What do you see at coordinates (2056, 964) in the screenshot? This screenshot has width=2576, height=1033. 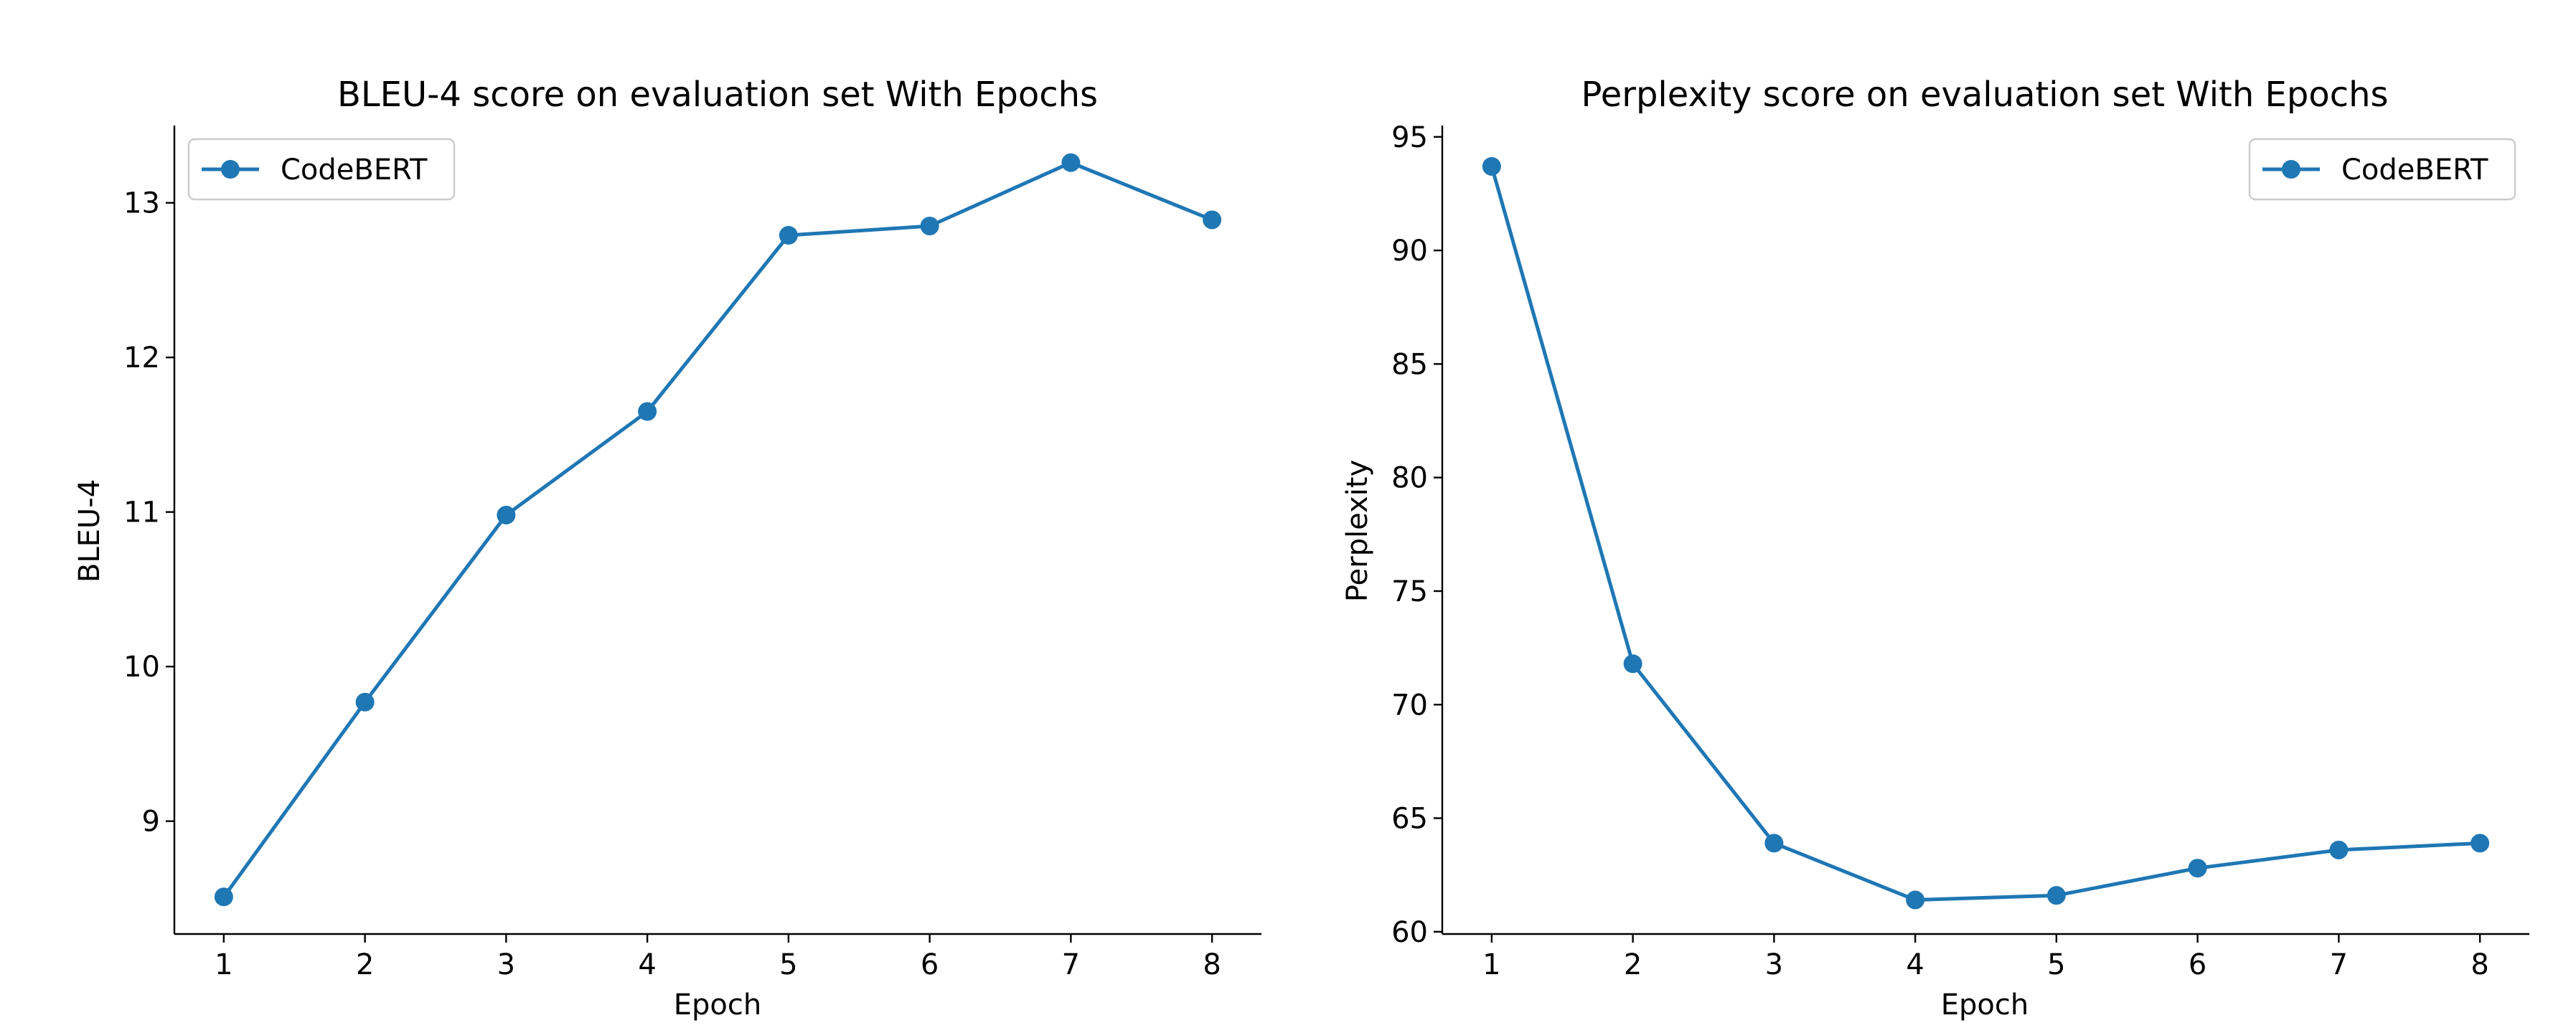 I see `perplexity-chart-x-tick-label: 5` at bounding box center [2056, 964].